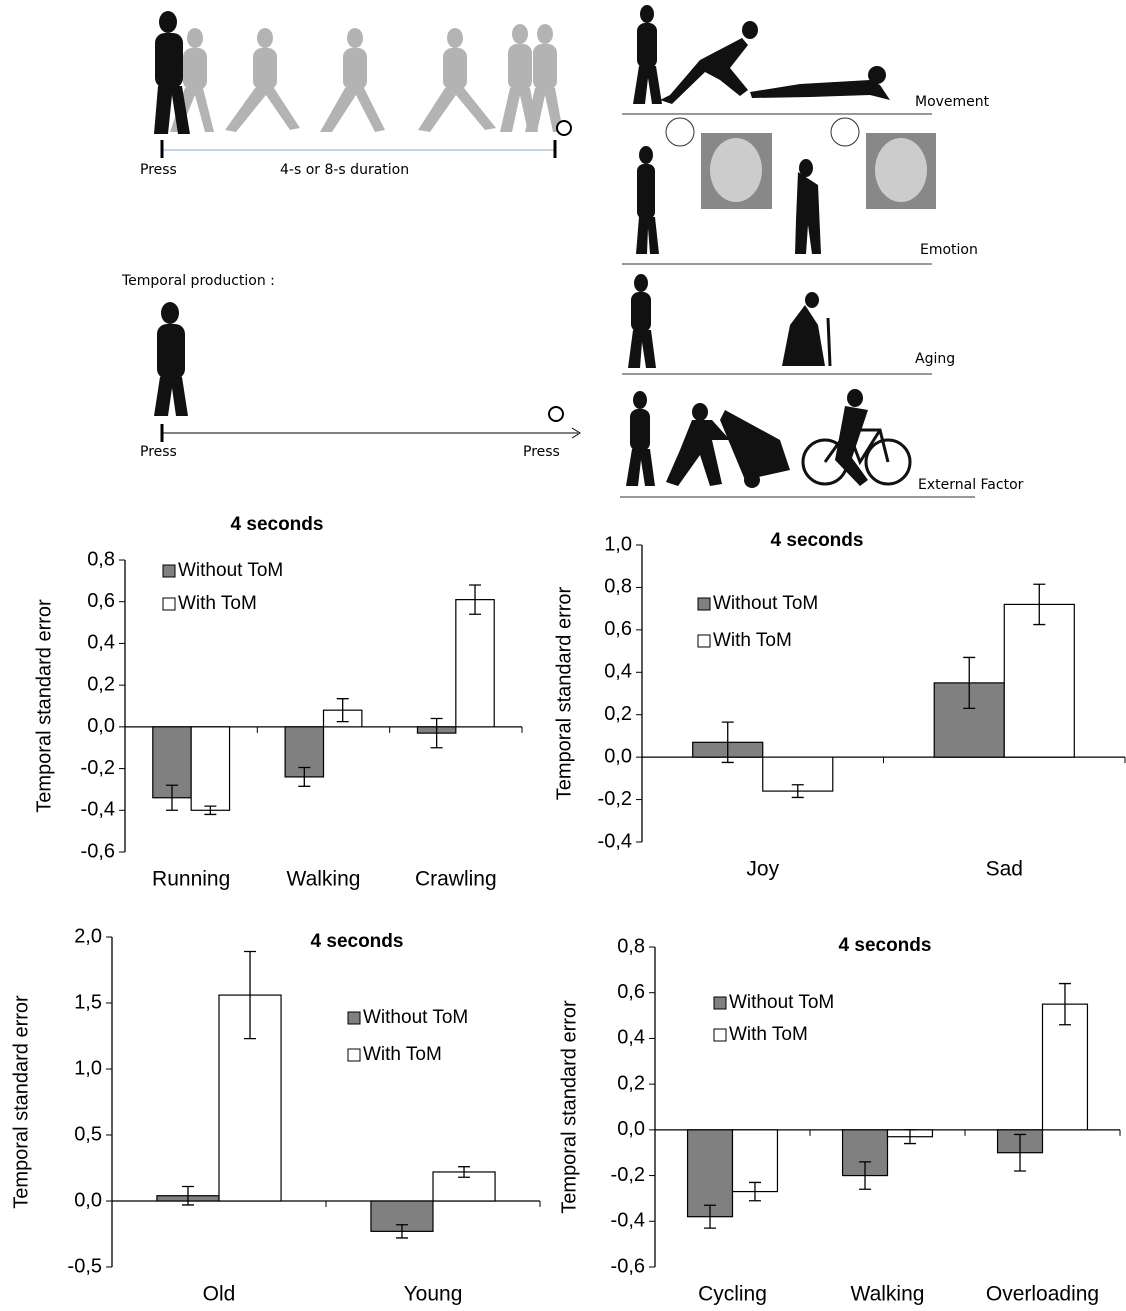 The height and width of the screenshot is (1311, 1126). Describe the element at coordinates (433, 1294) in the screenshot. I see `x-tick-label: Young` at that location.